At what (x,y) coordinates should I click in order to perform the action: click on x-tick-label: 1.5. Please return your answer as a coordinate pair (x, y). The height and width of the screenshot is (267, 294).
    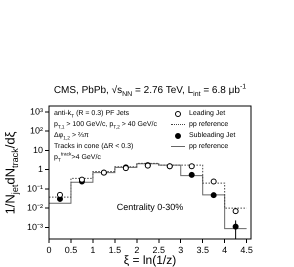
    Looking at the image, I should click on (115, 249).